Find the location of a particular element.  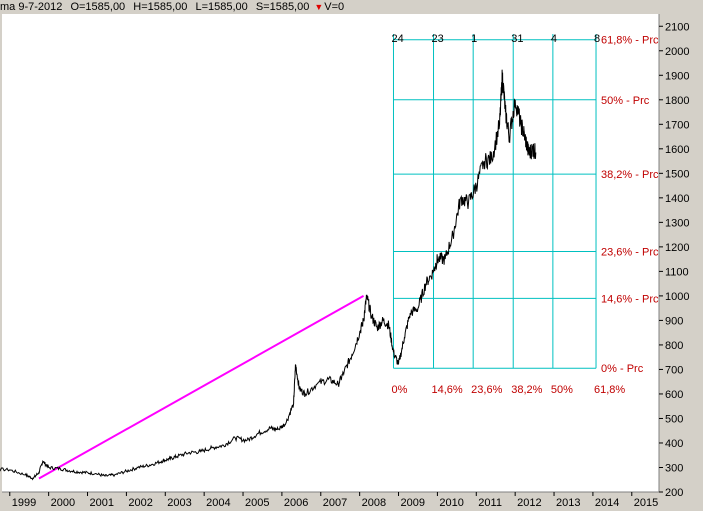

x-tick-label: 2014 is located at coordinates (607, 503).